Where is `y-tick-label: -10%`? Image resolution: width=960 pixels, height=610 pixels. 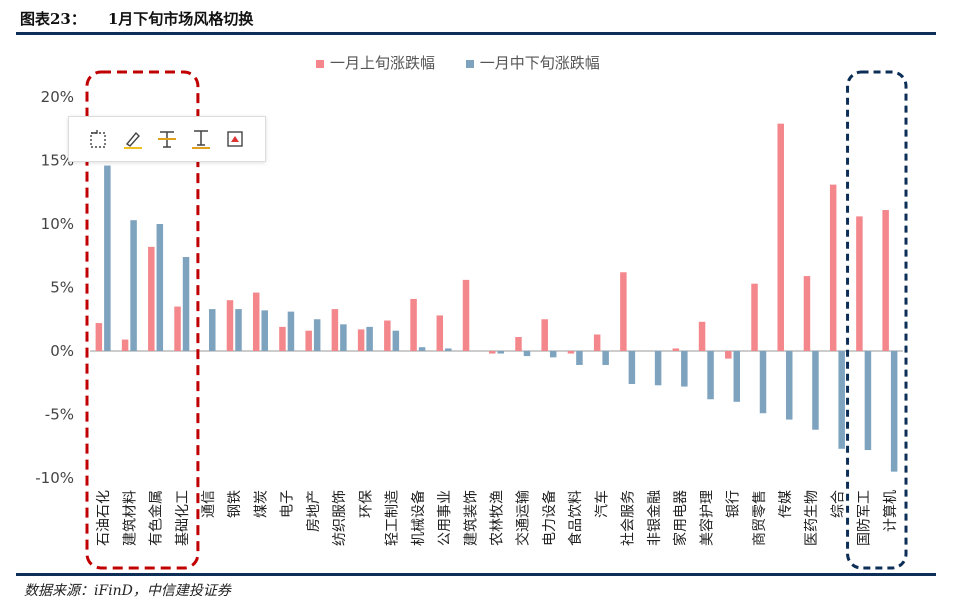 y-tick-label: -10% is located at coordinates (54, 478).